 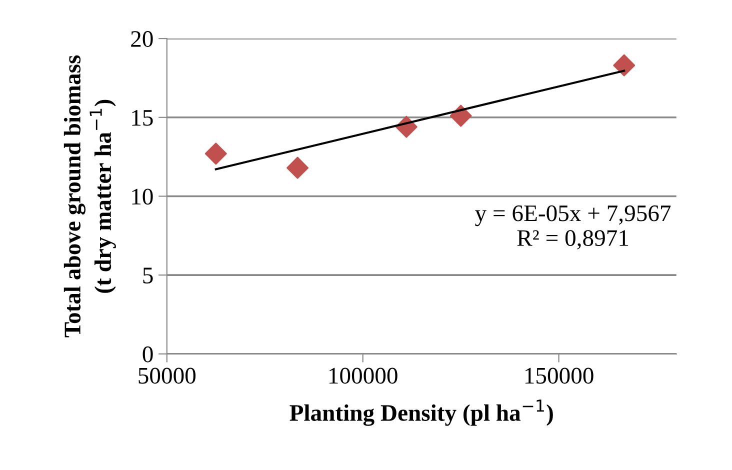 I want to click on x-tick-label: 150000, so click(x=559, y=376).